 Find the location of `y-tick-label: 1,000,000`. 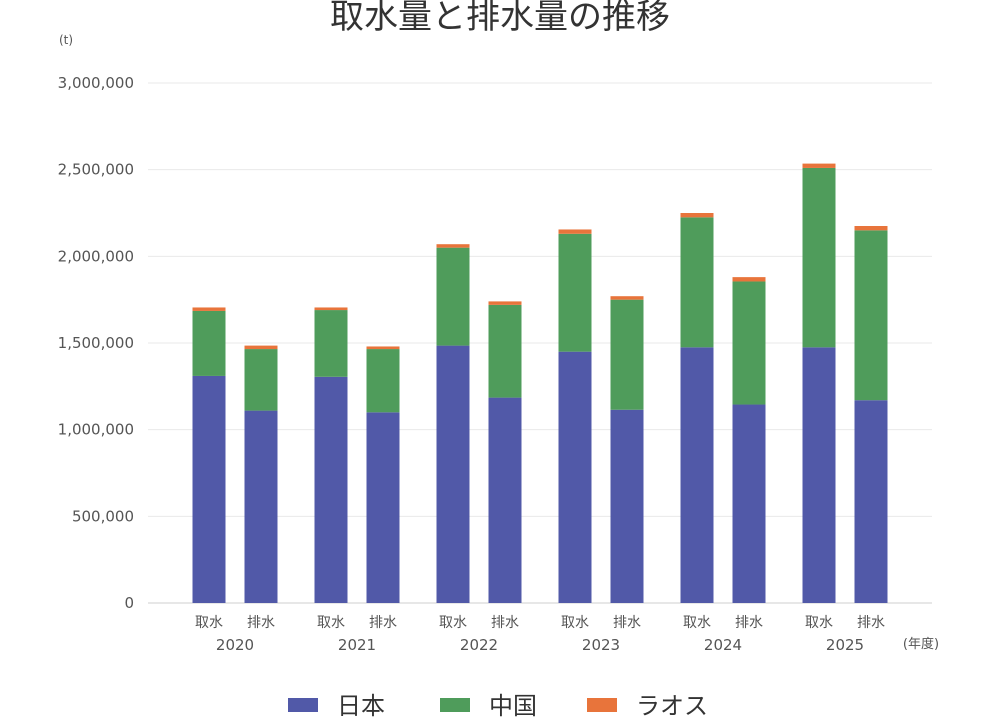

y-tick-label: 1,000,000 is located at coordinates (96, 430).